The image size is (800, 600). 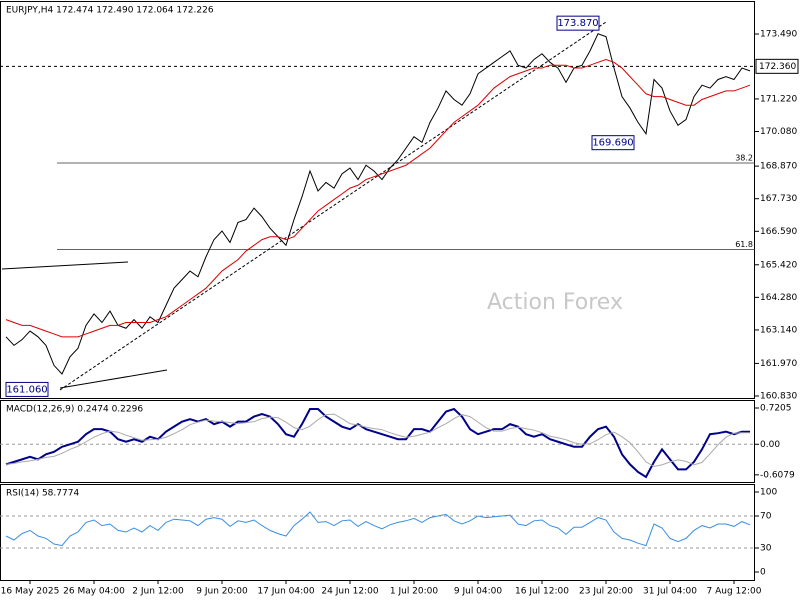 What do you see at coordinates (778, 364) in the screenshot?
I see `y-tick-label: 161.970` at bounding box center [778, 364].